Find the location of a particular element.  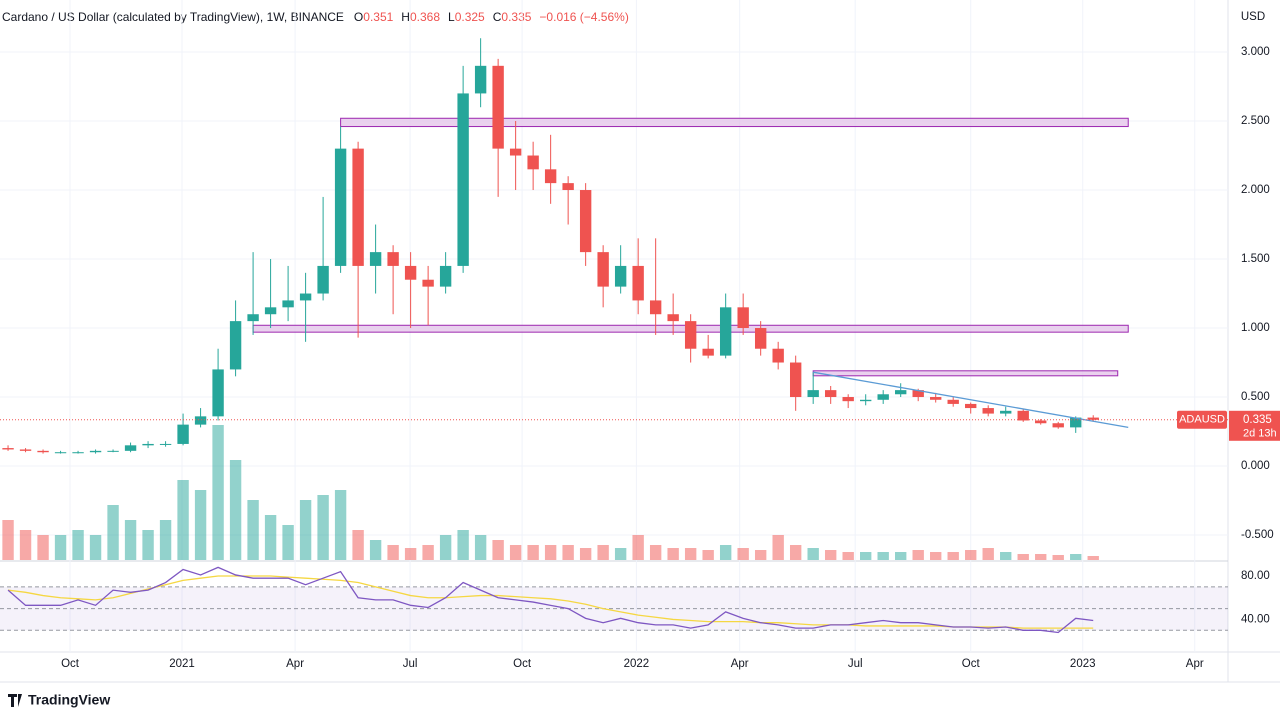

y-tick-label: 0.000 is located at coordinates (1255, 466).